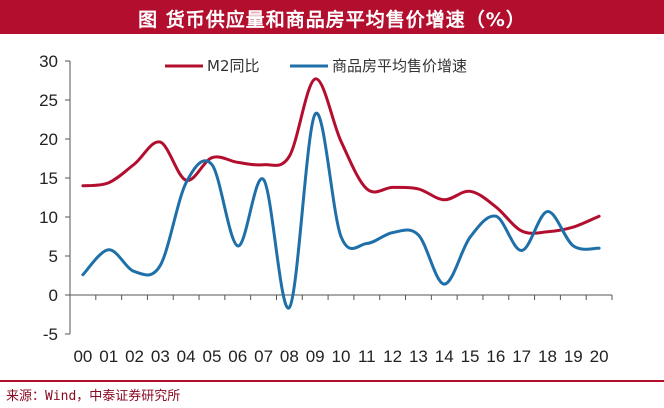  What do you see at coordinates (316, 66) in the screenshot?
I see `chart-legend: M2同比 商品房平均售价增速` at bounding box center [316, 66].